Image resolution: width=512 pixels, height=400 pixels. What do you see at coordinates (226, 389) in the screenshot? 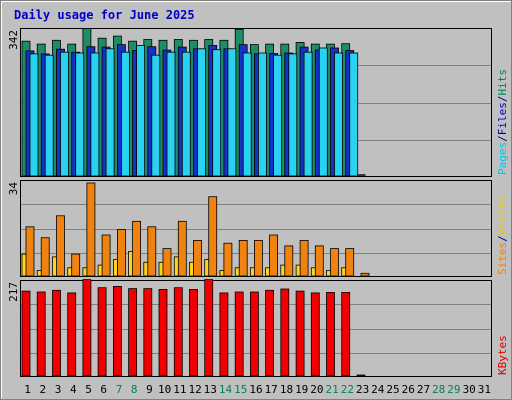
I see `x-tick-label: 14` at bounding box center [226, 389].